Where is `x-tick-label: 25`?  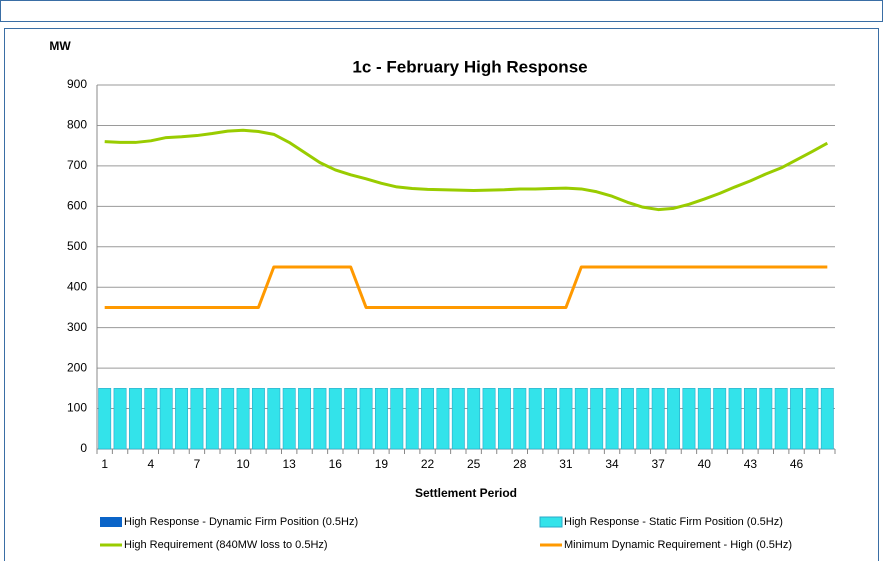 x-tick-label: 25 is located at coordinates (474, 464).